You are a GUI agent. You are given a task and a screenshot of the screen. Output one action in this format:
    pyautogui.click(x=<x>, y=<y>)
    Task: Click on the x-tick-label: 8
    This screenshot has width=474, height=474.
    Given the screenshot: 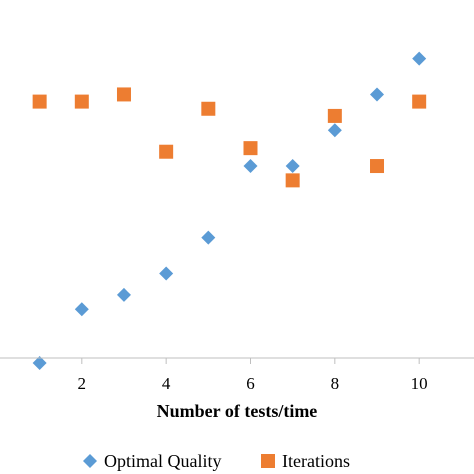 What is the action you would take?
    pyautogui.click(x=335, y=383)
    